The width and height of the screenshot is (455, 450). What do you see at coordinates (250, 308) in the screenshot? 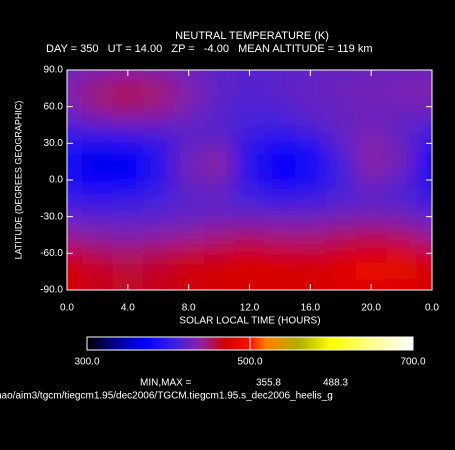
I see `x-tick-label: 12.0` at bounding box center [250, 308].